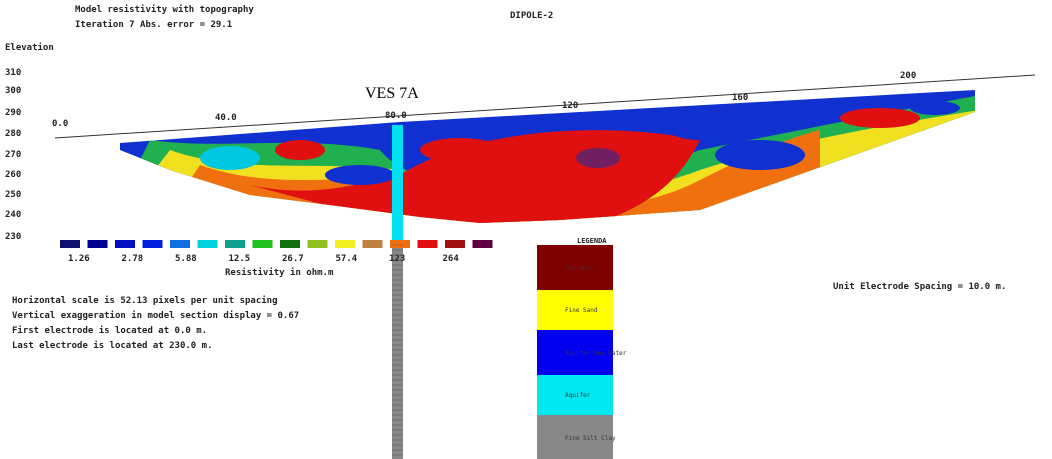 The width and height of the screenshot is (1052, 459). What do you see at coordinates (347, 259) in the screenshot?
I see `scale-label: 57.4` at bounding box center [347, 259].